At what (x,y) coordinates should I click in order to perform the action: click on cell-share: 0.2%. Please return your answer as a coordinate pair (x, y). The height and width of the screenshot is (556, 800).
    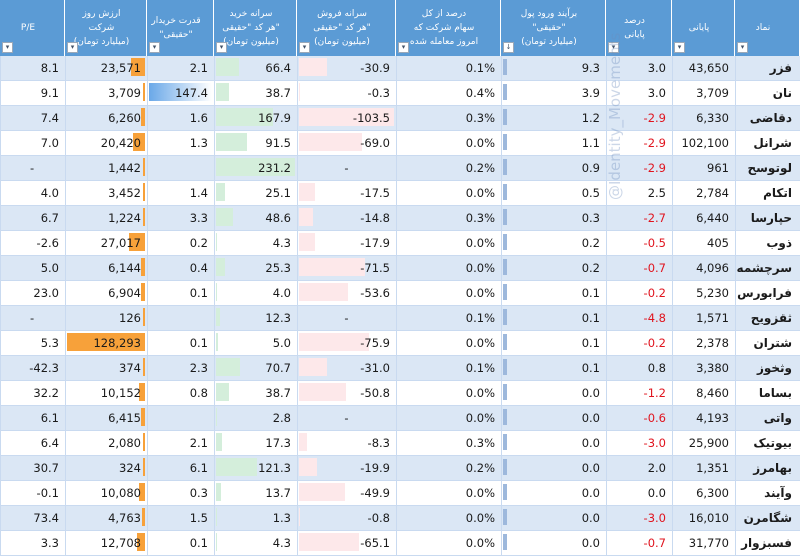
    Looking at the image, I should click on (480, 168).